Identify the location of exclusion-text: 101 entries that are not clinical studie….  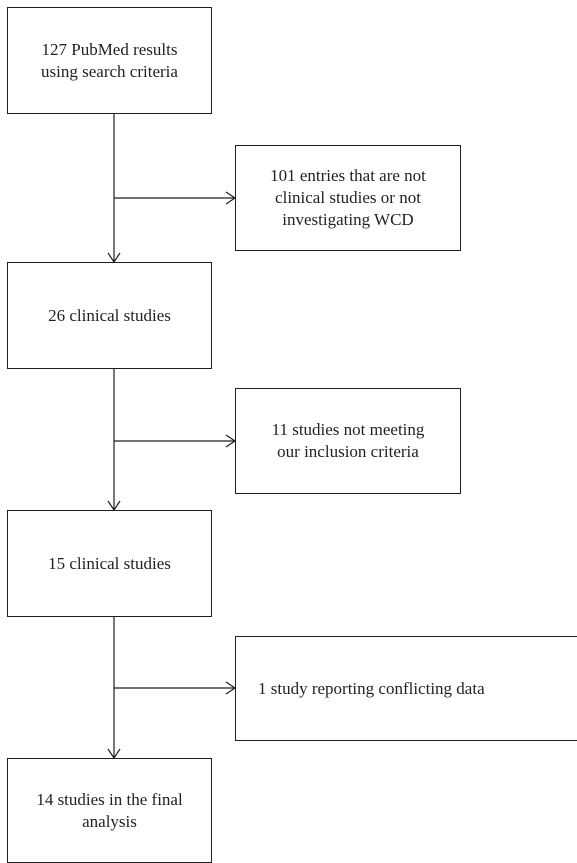
(348, 197).